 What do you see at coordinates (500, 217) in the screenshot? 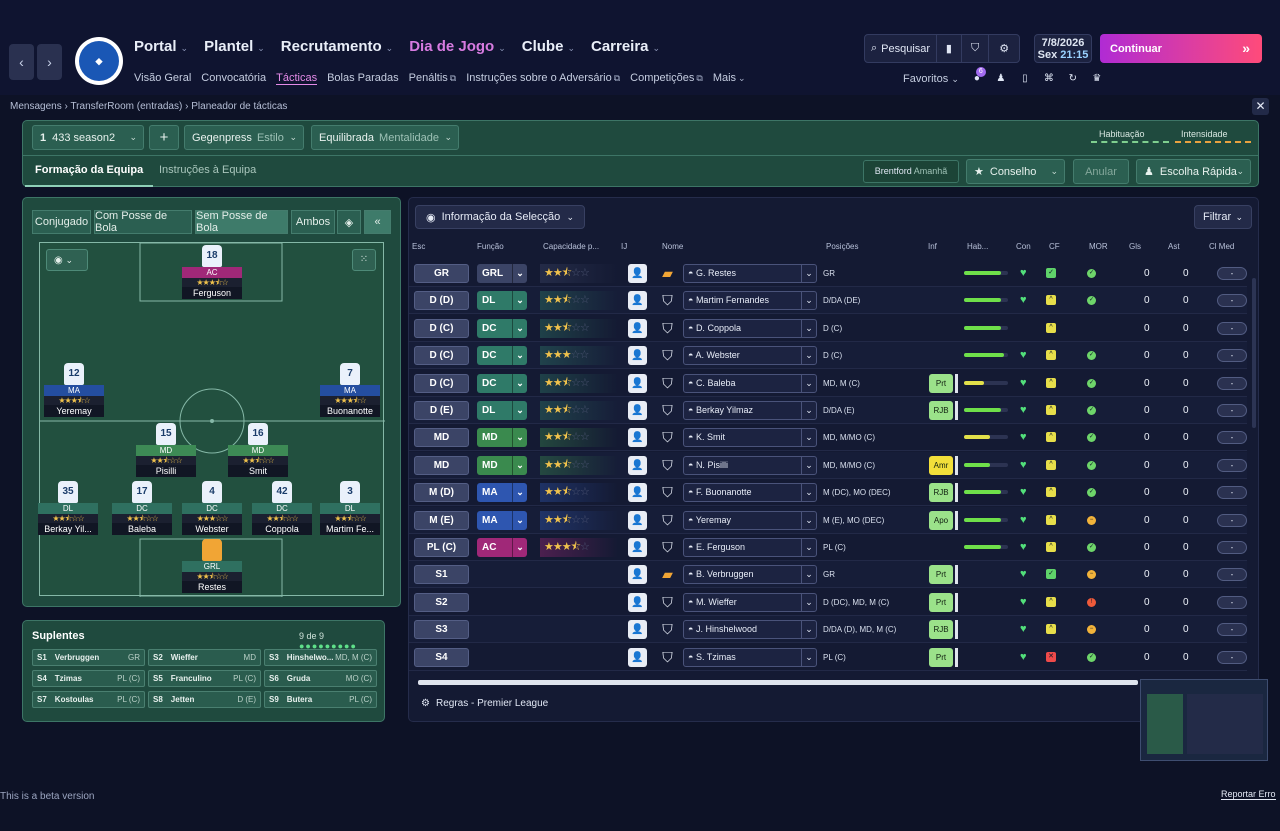
I see `info-selector: ◉ Informação da Selecção ⌄` at bounding box center [500, 217].